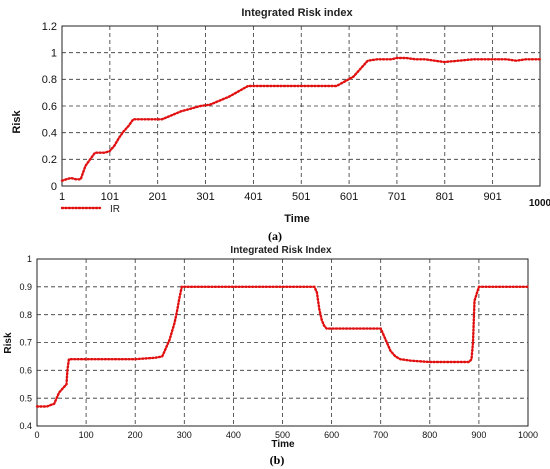  Describe the element at coordinates (29, 259) in the screenshot. I see `chartB-y-tick-label: 1` at that location.